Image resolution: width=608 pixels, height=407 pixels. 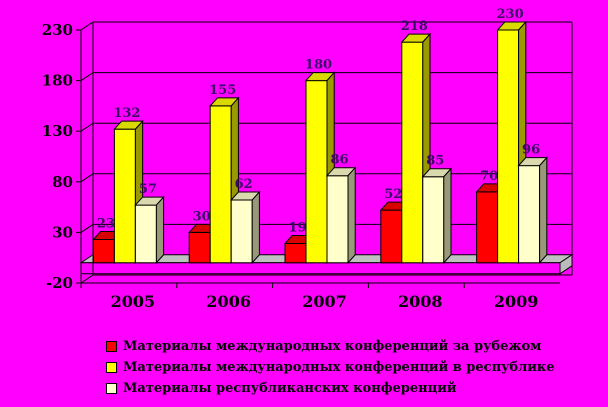 I want to click on data-label: 57, so click(x=148, y=189).